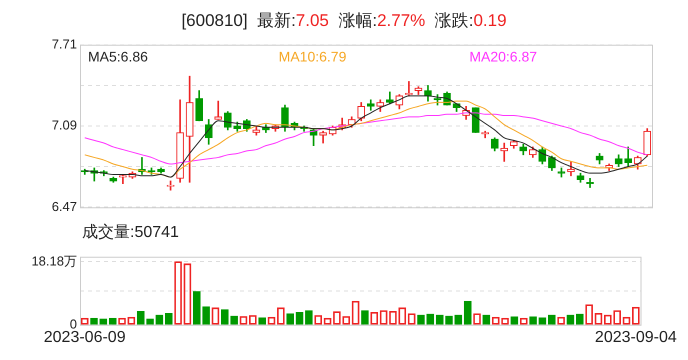 The height and width of the screenshot is (360, 688). Describe the element at coordinates (64, 206) in the screenshot. I see `y-tick-label: 6.47` at that location.